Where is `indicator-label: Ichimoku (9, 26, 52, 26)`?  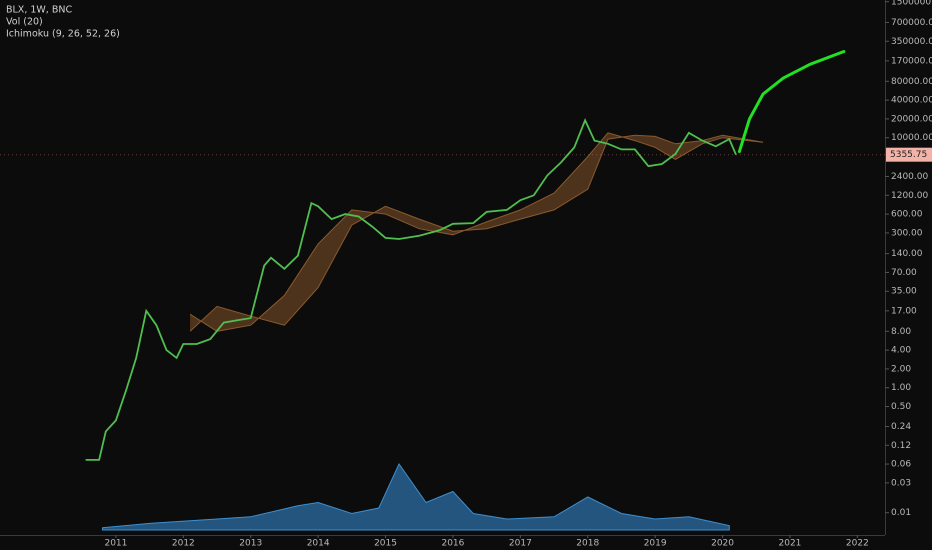
indicator-label: Ichimoku (9, 26, 52, 26) is located at coordinates (63, 34).